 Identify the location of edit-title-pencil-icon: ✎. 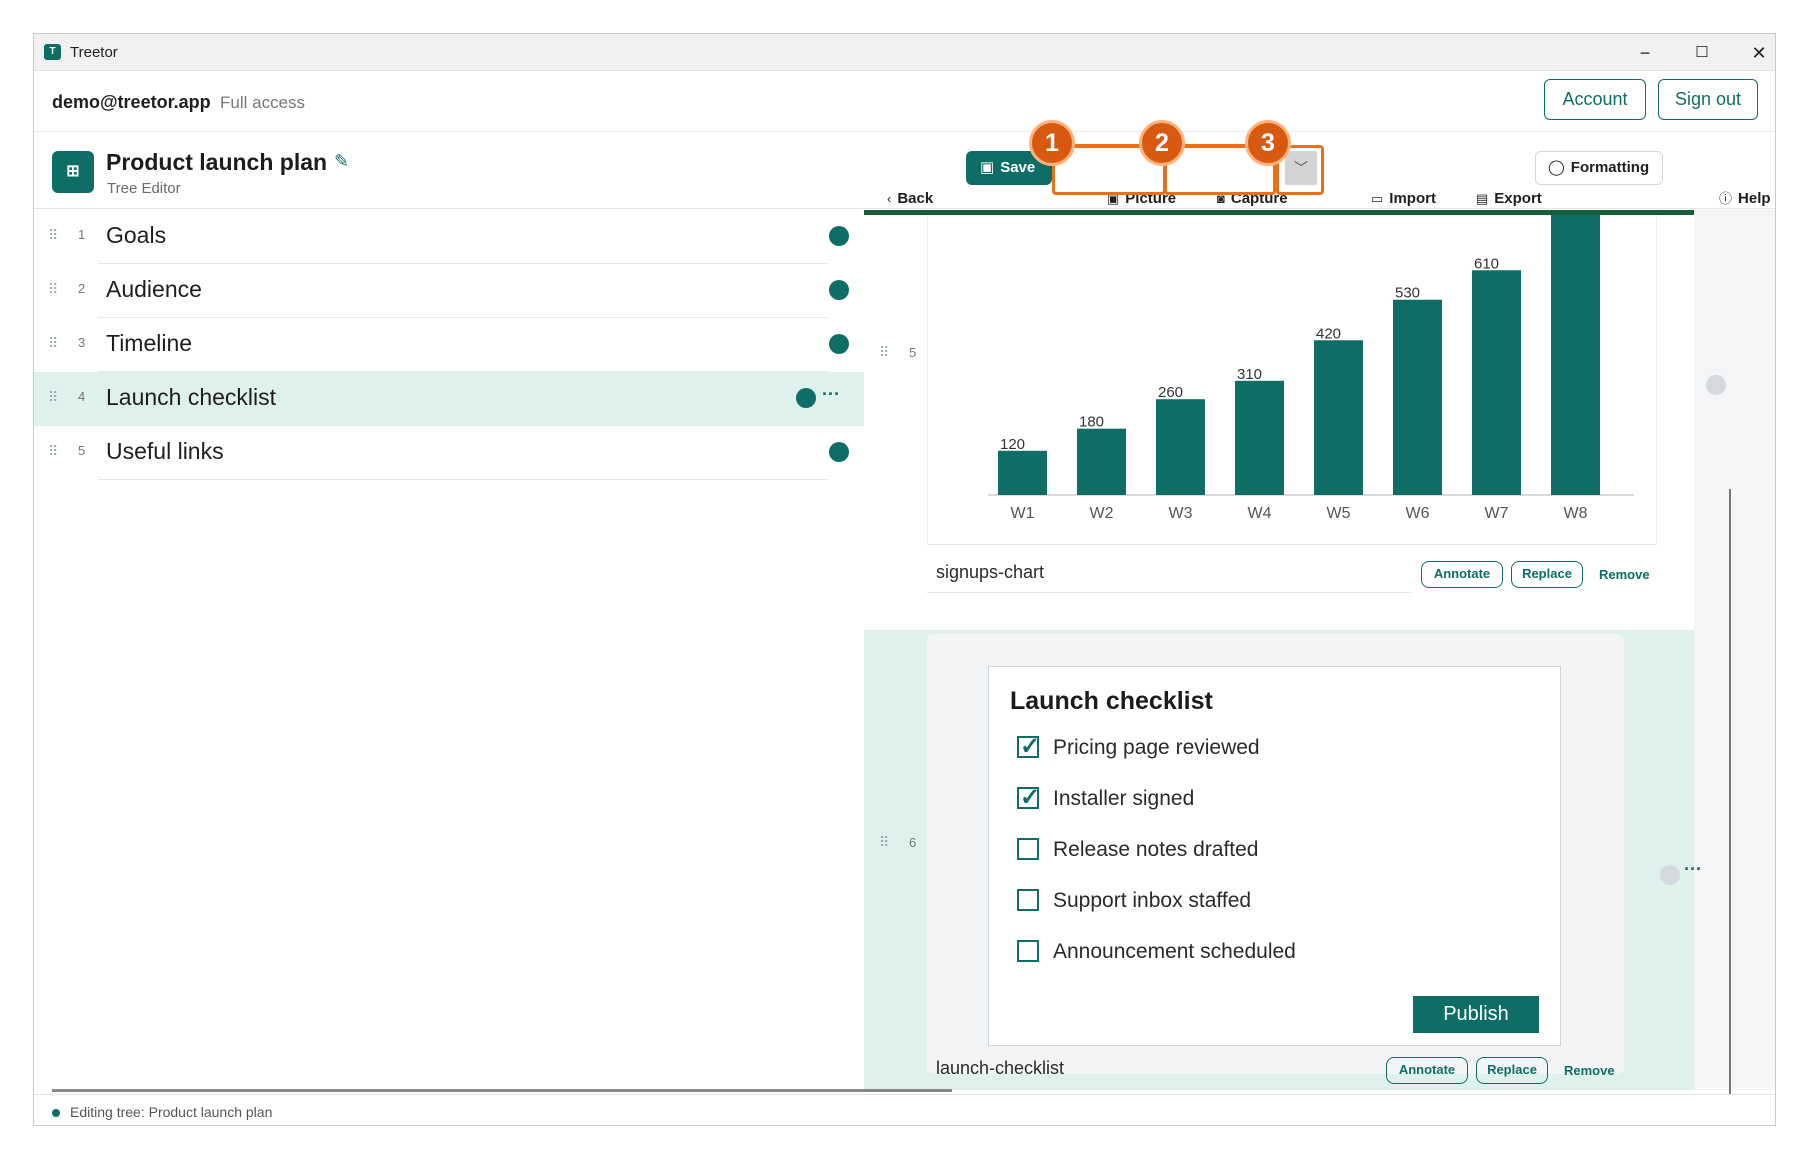
(342, 161).